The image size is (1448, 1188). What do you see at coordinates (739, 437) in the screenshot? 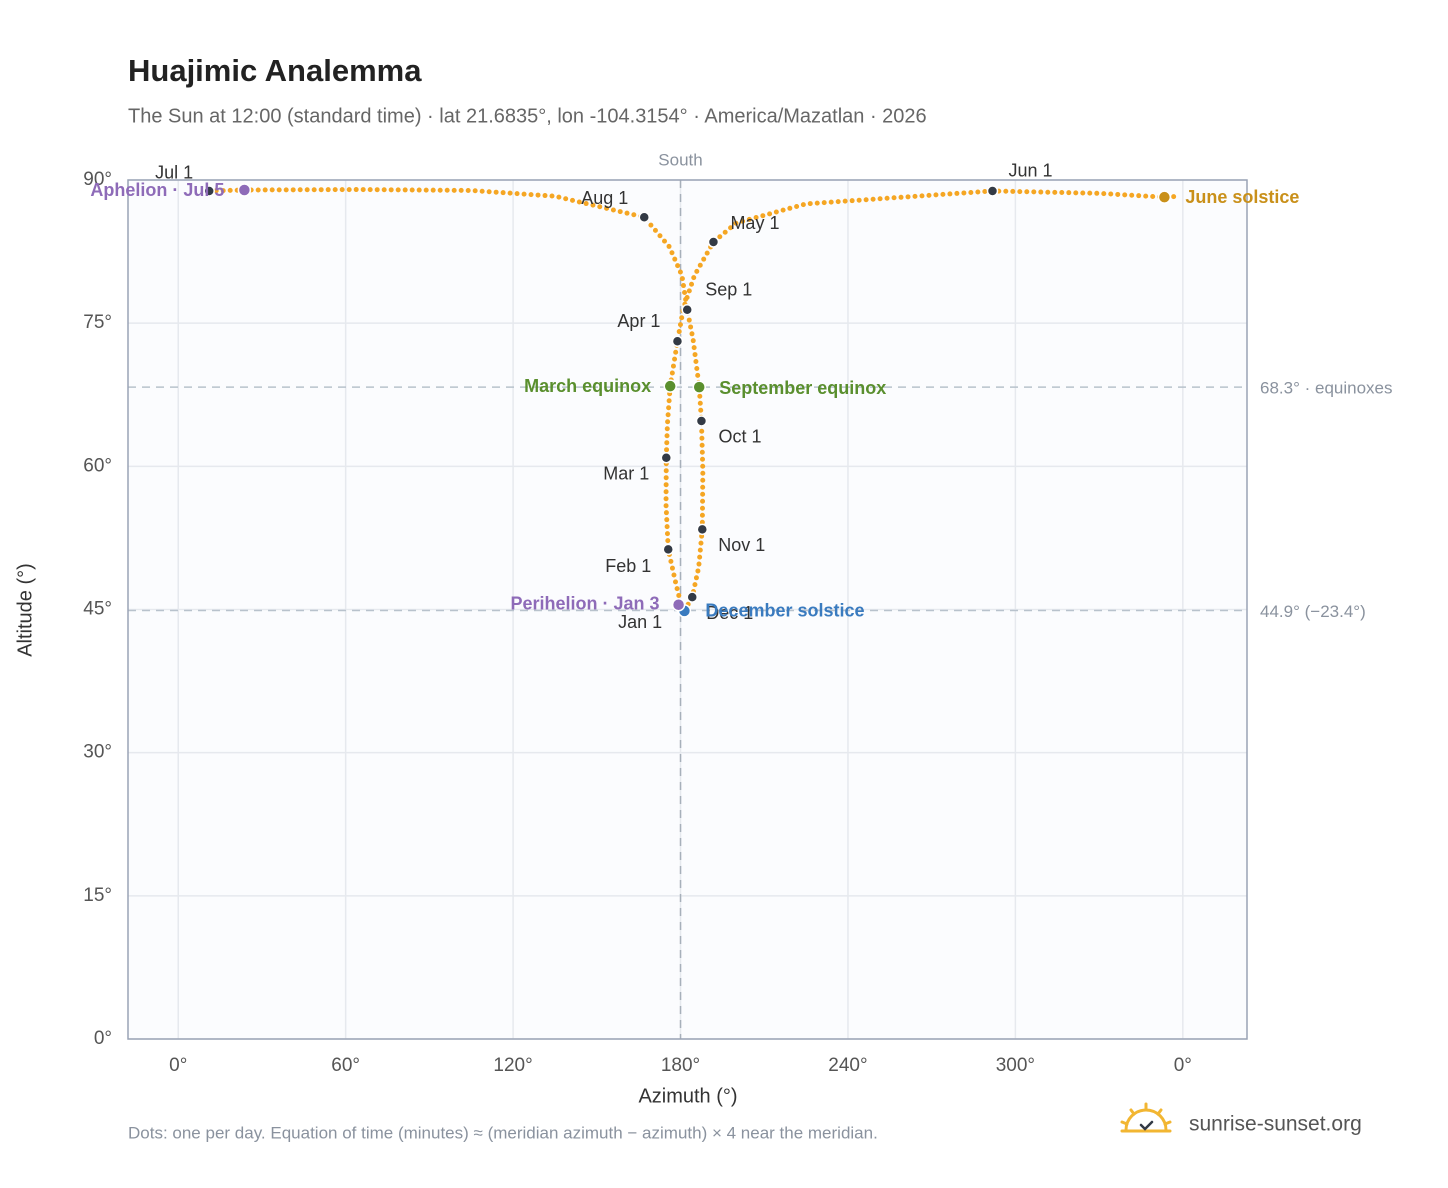
I see `month-label: Oct 1` at bounding box center [739, 437].